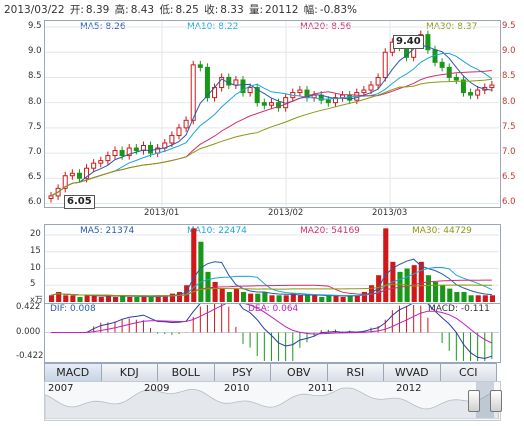 The image size is (524, 426). I want to click on tab-rsi: RSI, so click(356, 372).